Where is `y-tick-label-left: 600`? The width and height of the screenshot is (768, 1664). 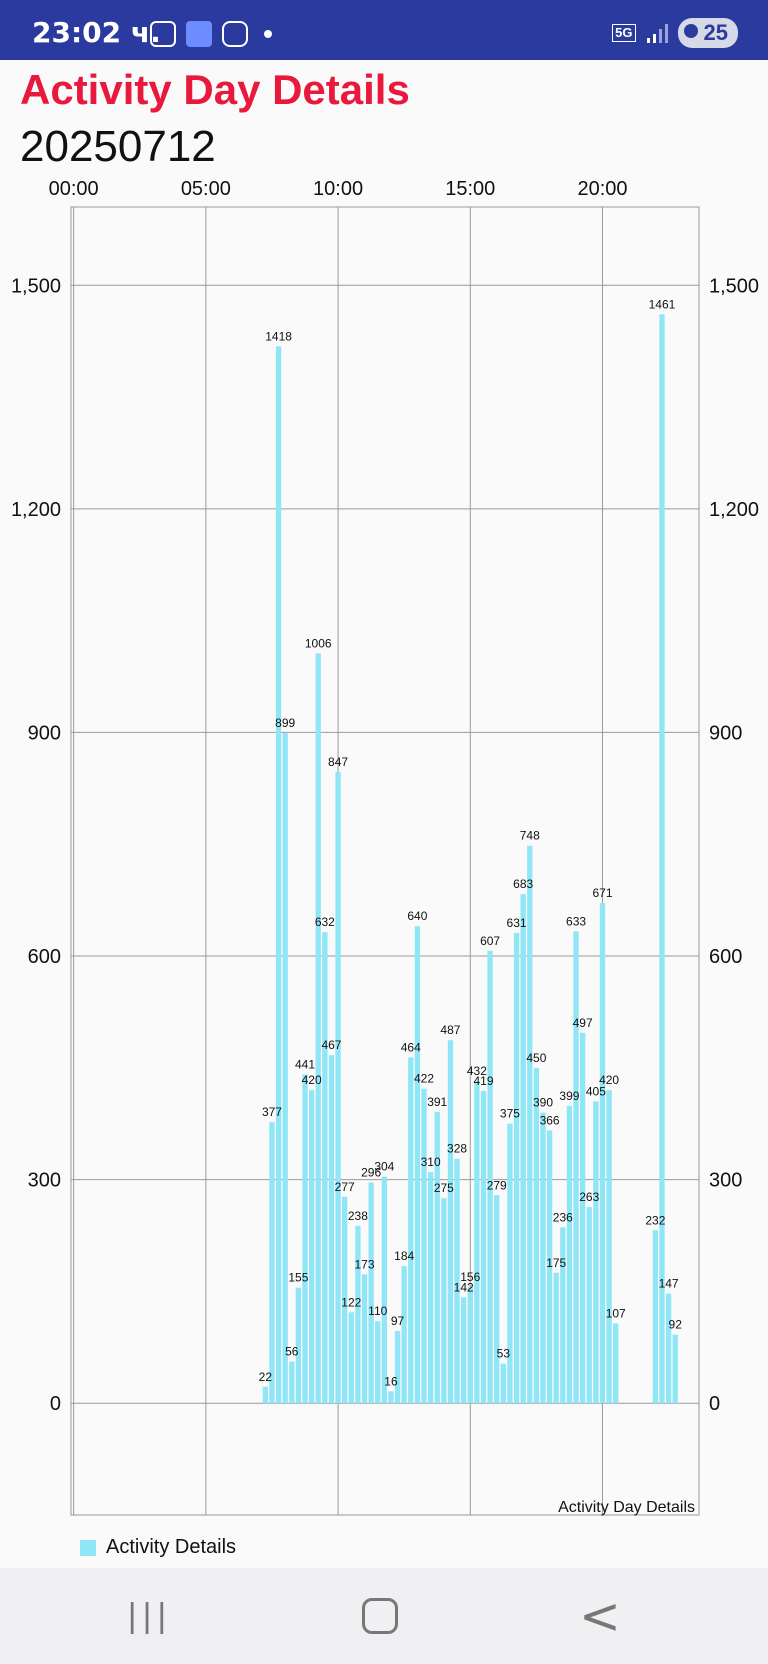
y-tick-label-left: 600 is located at coordinates (44, 957).